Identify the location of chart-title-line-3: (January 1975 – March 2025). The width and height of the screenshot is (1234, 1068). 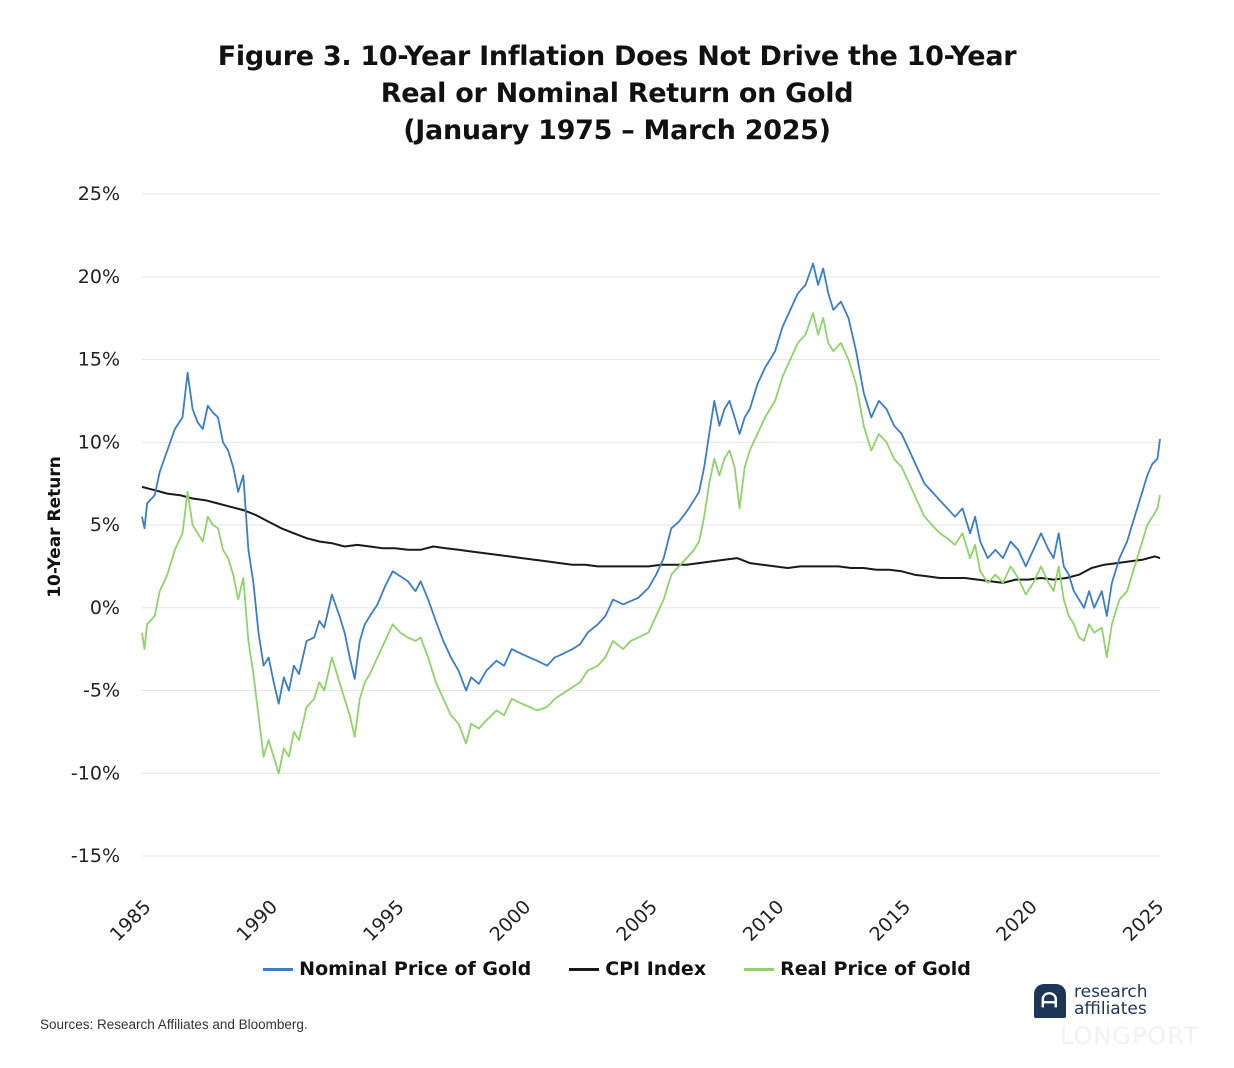
(617, 130).